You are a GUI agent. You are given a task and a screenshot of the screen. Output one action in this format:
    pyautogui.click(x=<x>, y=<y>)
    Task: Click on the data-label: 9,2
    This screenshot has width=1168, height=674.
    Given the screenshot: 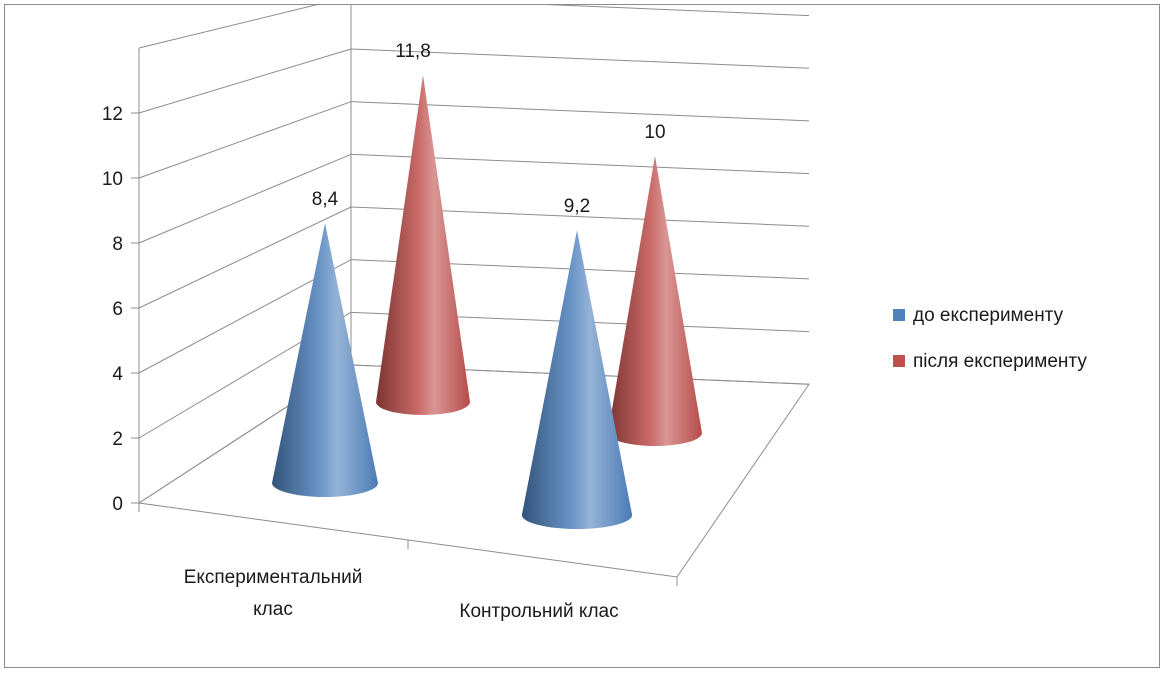 What is the action you would take?
    pyautogui.click(x=577, y=206)
    